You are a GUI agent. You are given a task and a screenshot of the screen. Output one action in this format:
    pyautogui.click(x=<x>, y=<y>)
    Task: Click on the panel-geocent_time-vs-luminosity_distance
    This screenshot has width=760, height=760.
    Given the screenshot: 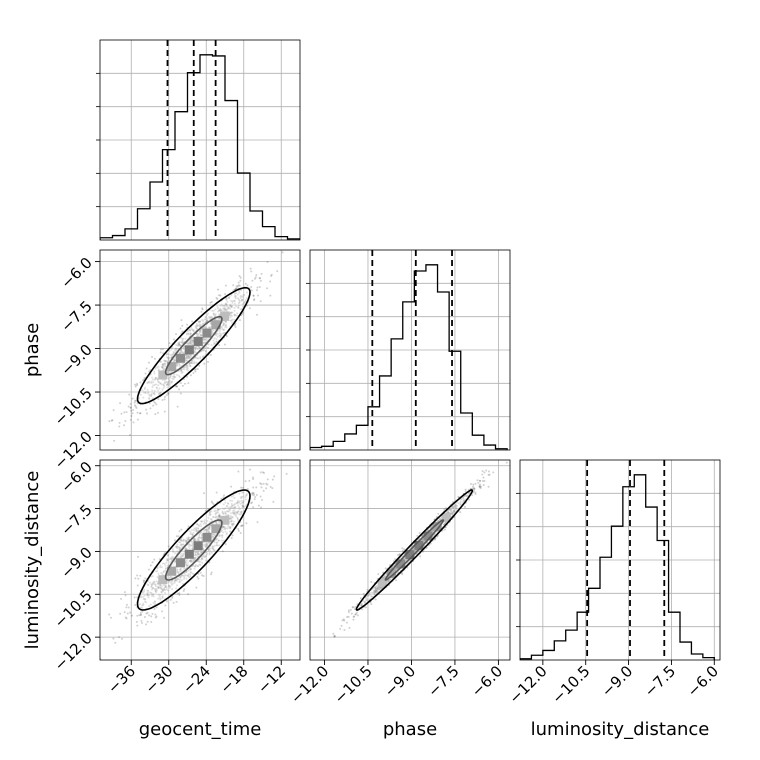 What is the action you would take?
    pyautogui.click(x=200, y=560)
    